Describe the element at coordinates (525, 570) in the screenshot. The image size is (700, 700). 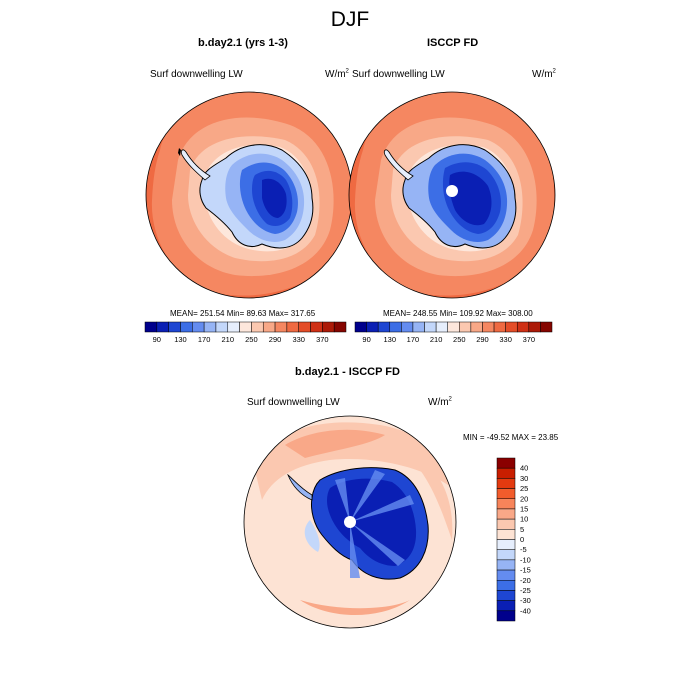
I see `colorbar-tick-label: -15` at that location.